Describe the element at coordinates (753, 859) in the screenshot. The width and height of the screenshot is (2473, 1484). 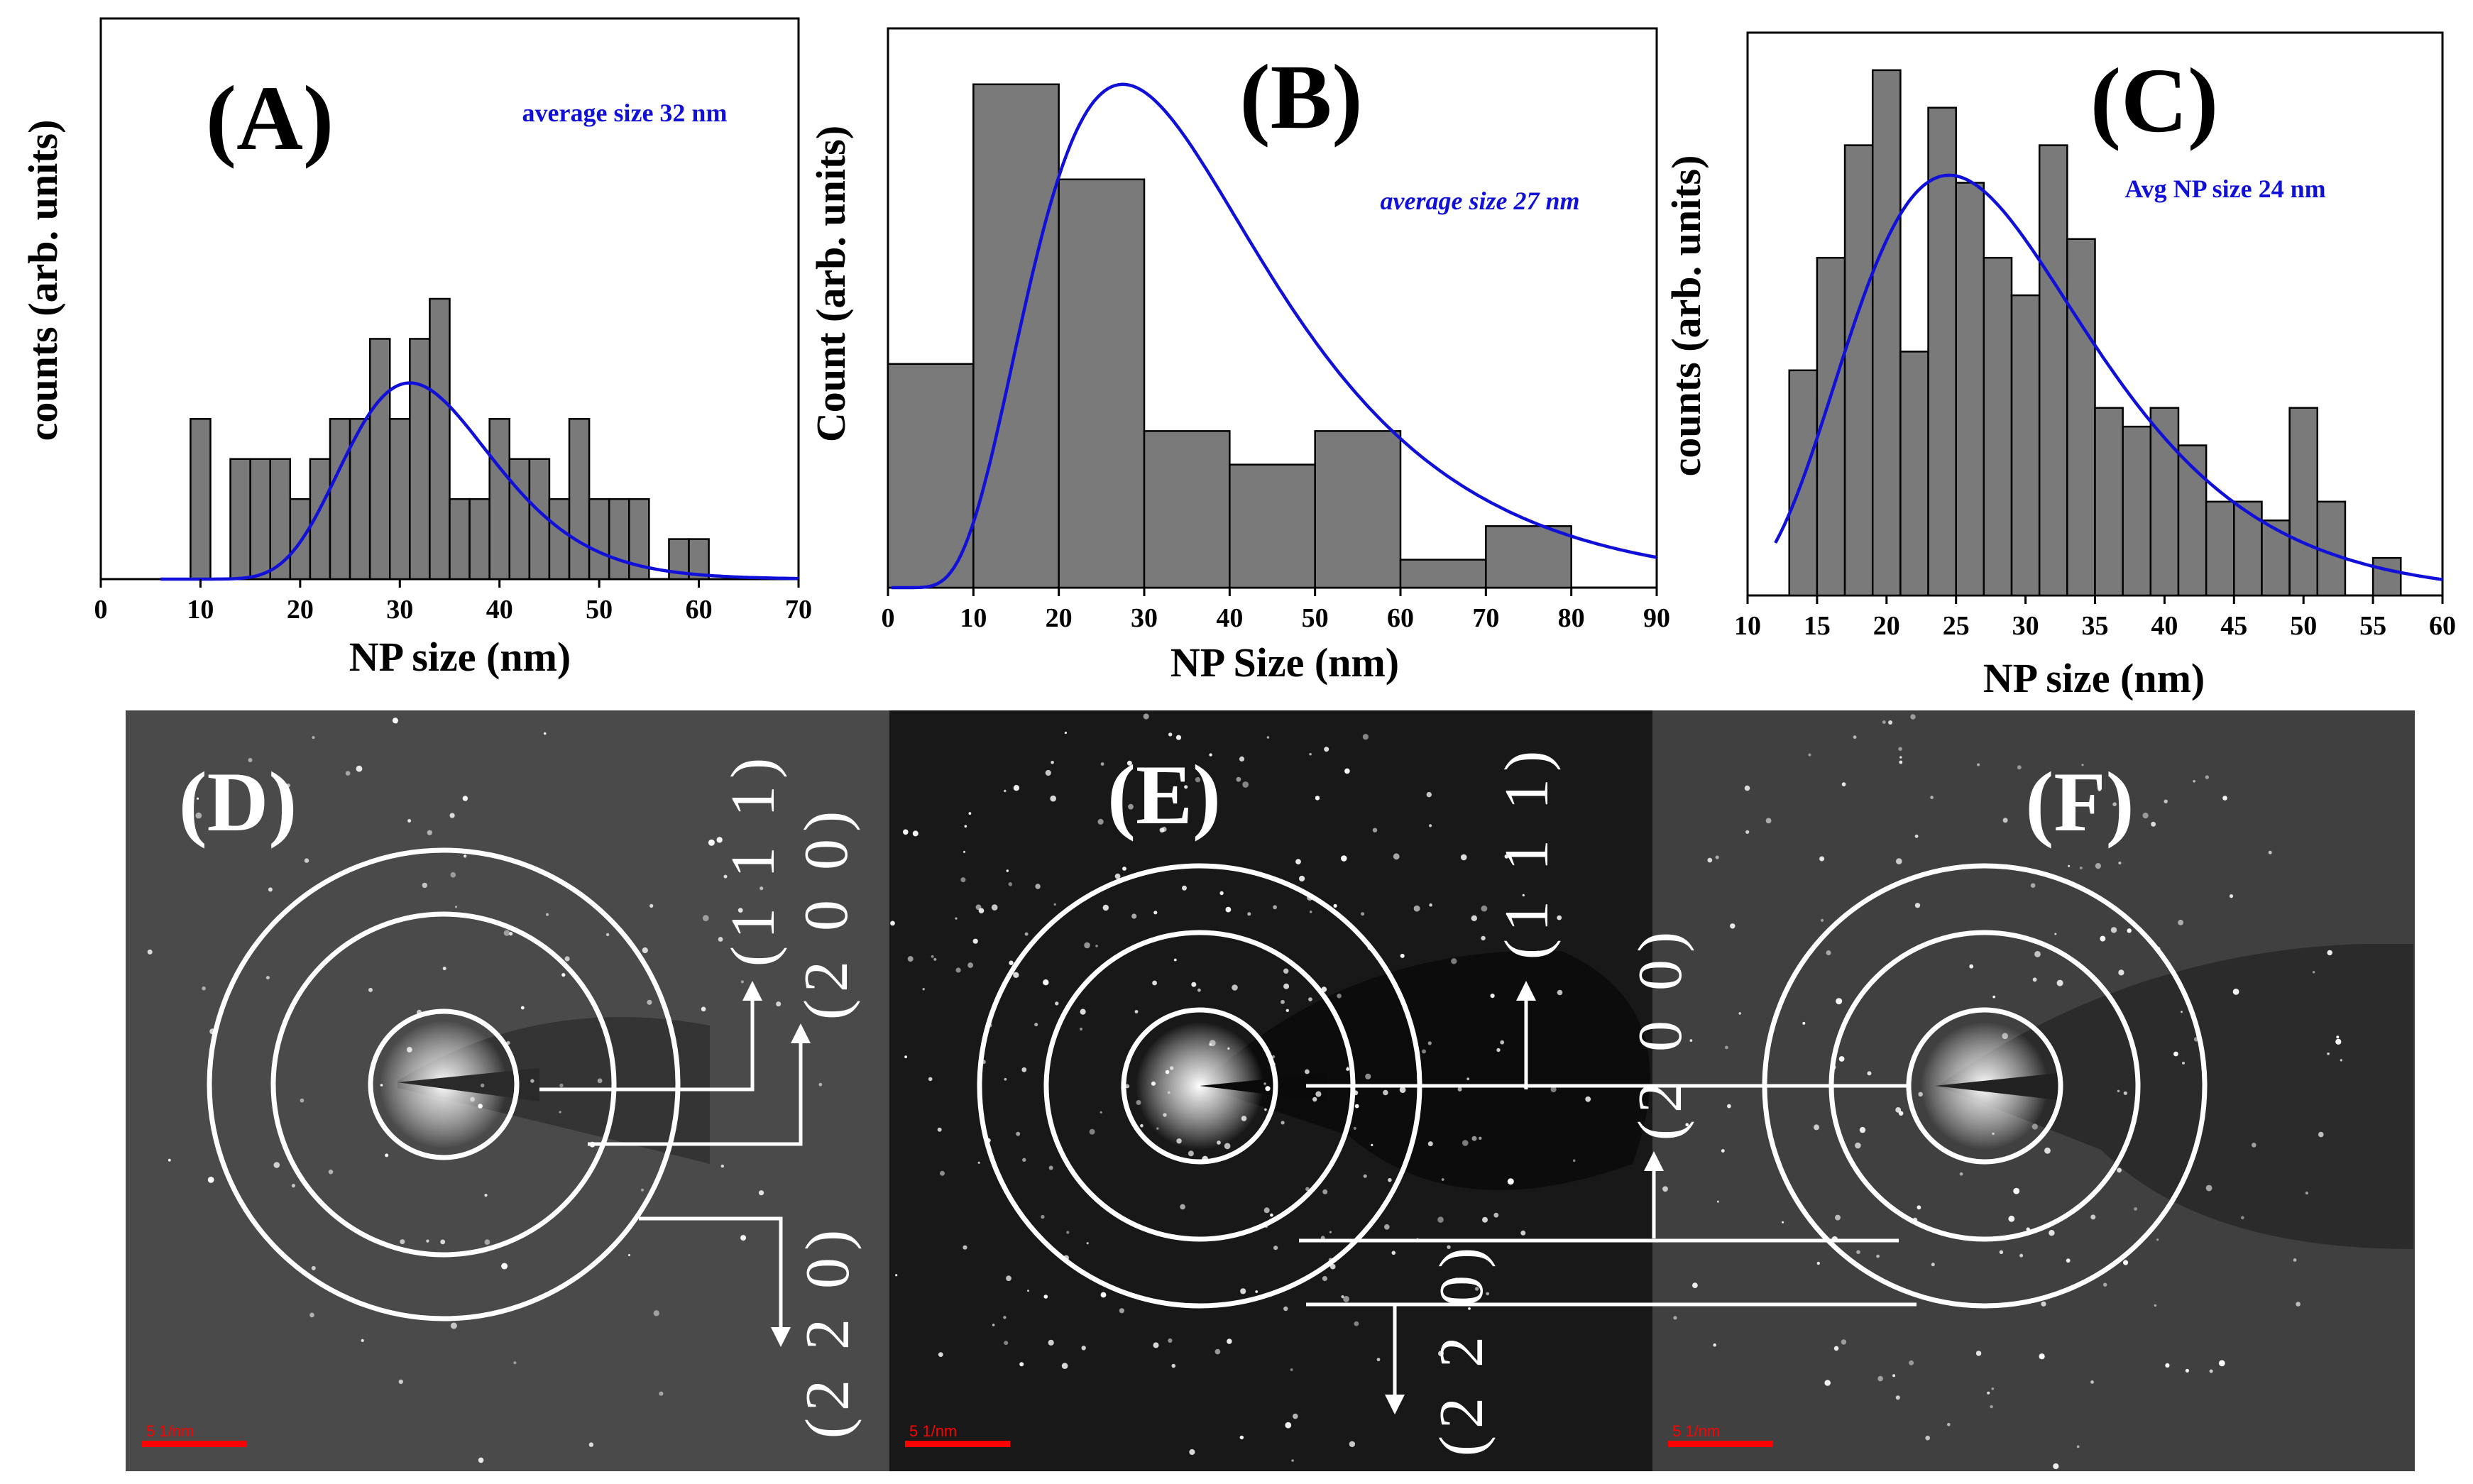
I see `miller-d-111: (1 1 1)` at that location.